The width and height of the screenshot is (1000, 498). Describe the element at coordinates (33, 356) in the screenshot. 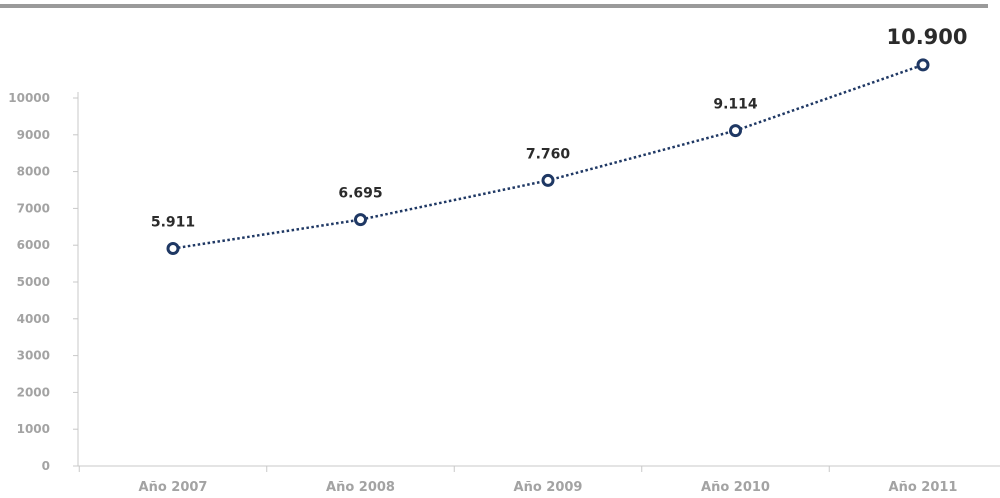

I see `y-tick-label: 3000` at that location.